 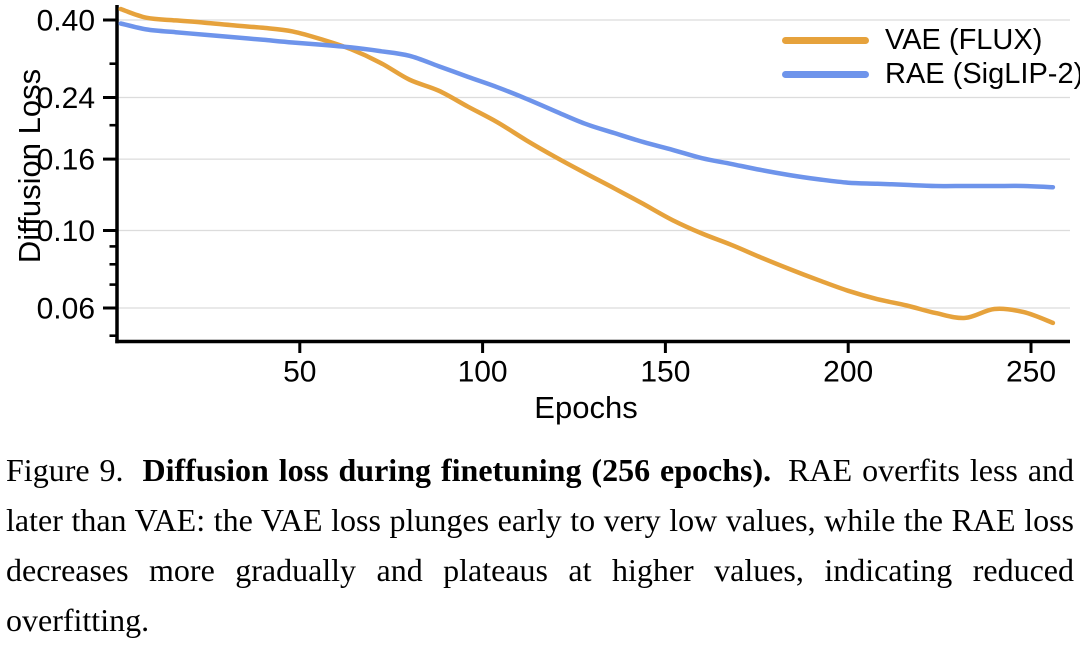 I want to click on x-tick-labels: 50 100 150 200 250, so click(x=669, y=372).